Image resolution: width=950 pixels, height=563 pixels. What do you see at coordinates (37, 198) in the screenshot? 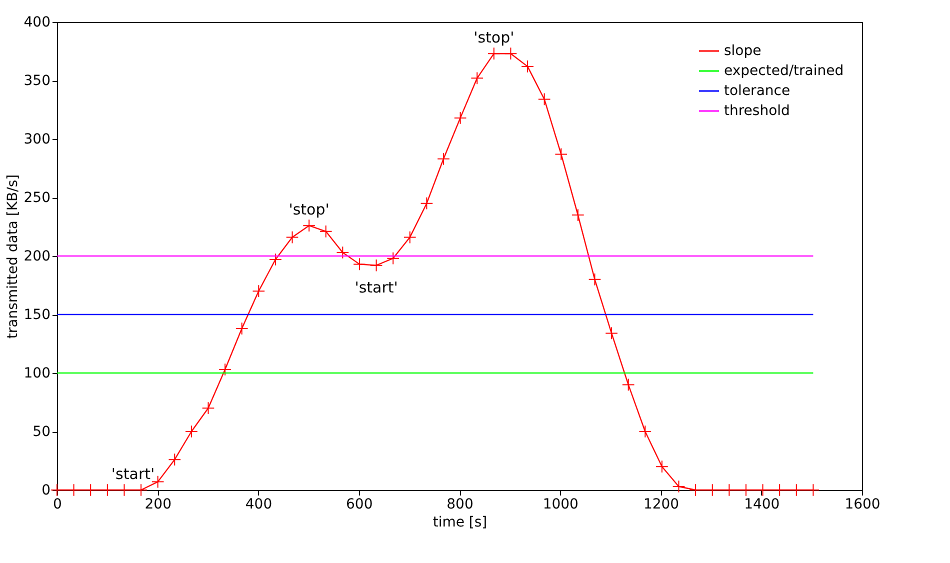
I see `y-tick-label: 250` at bounding box center [37, 198].